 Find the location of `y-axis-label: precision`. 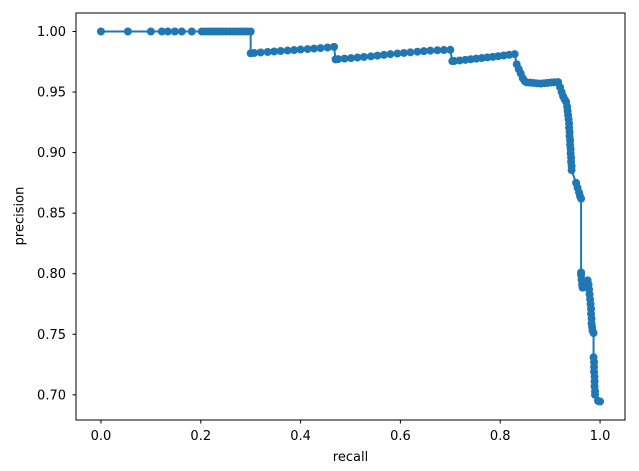

y-axis-label: precision is located at coordinates (20, 216).